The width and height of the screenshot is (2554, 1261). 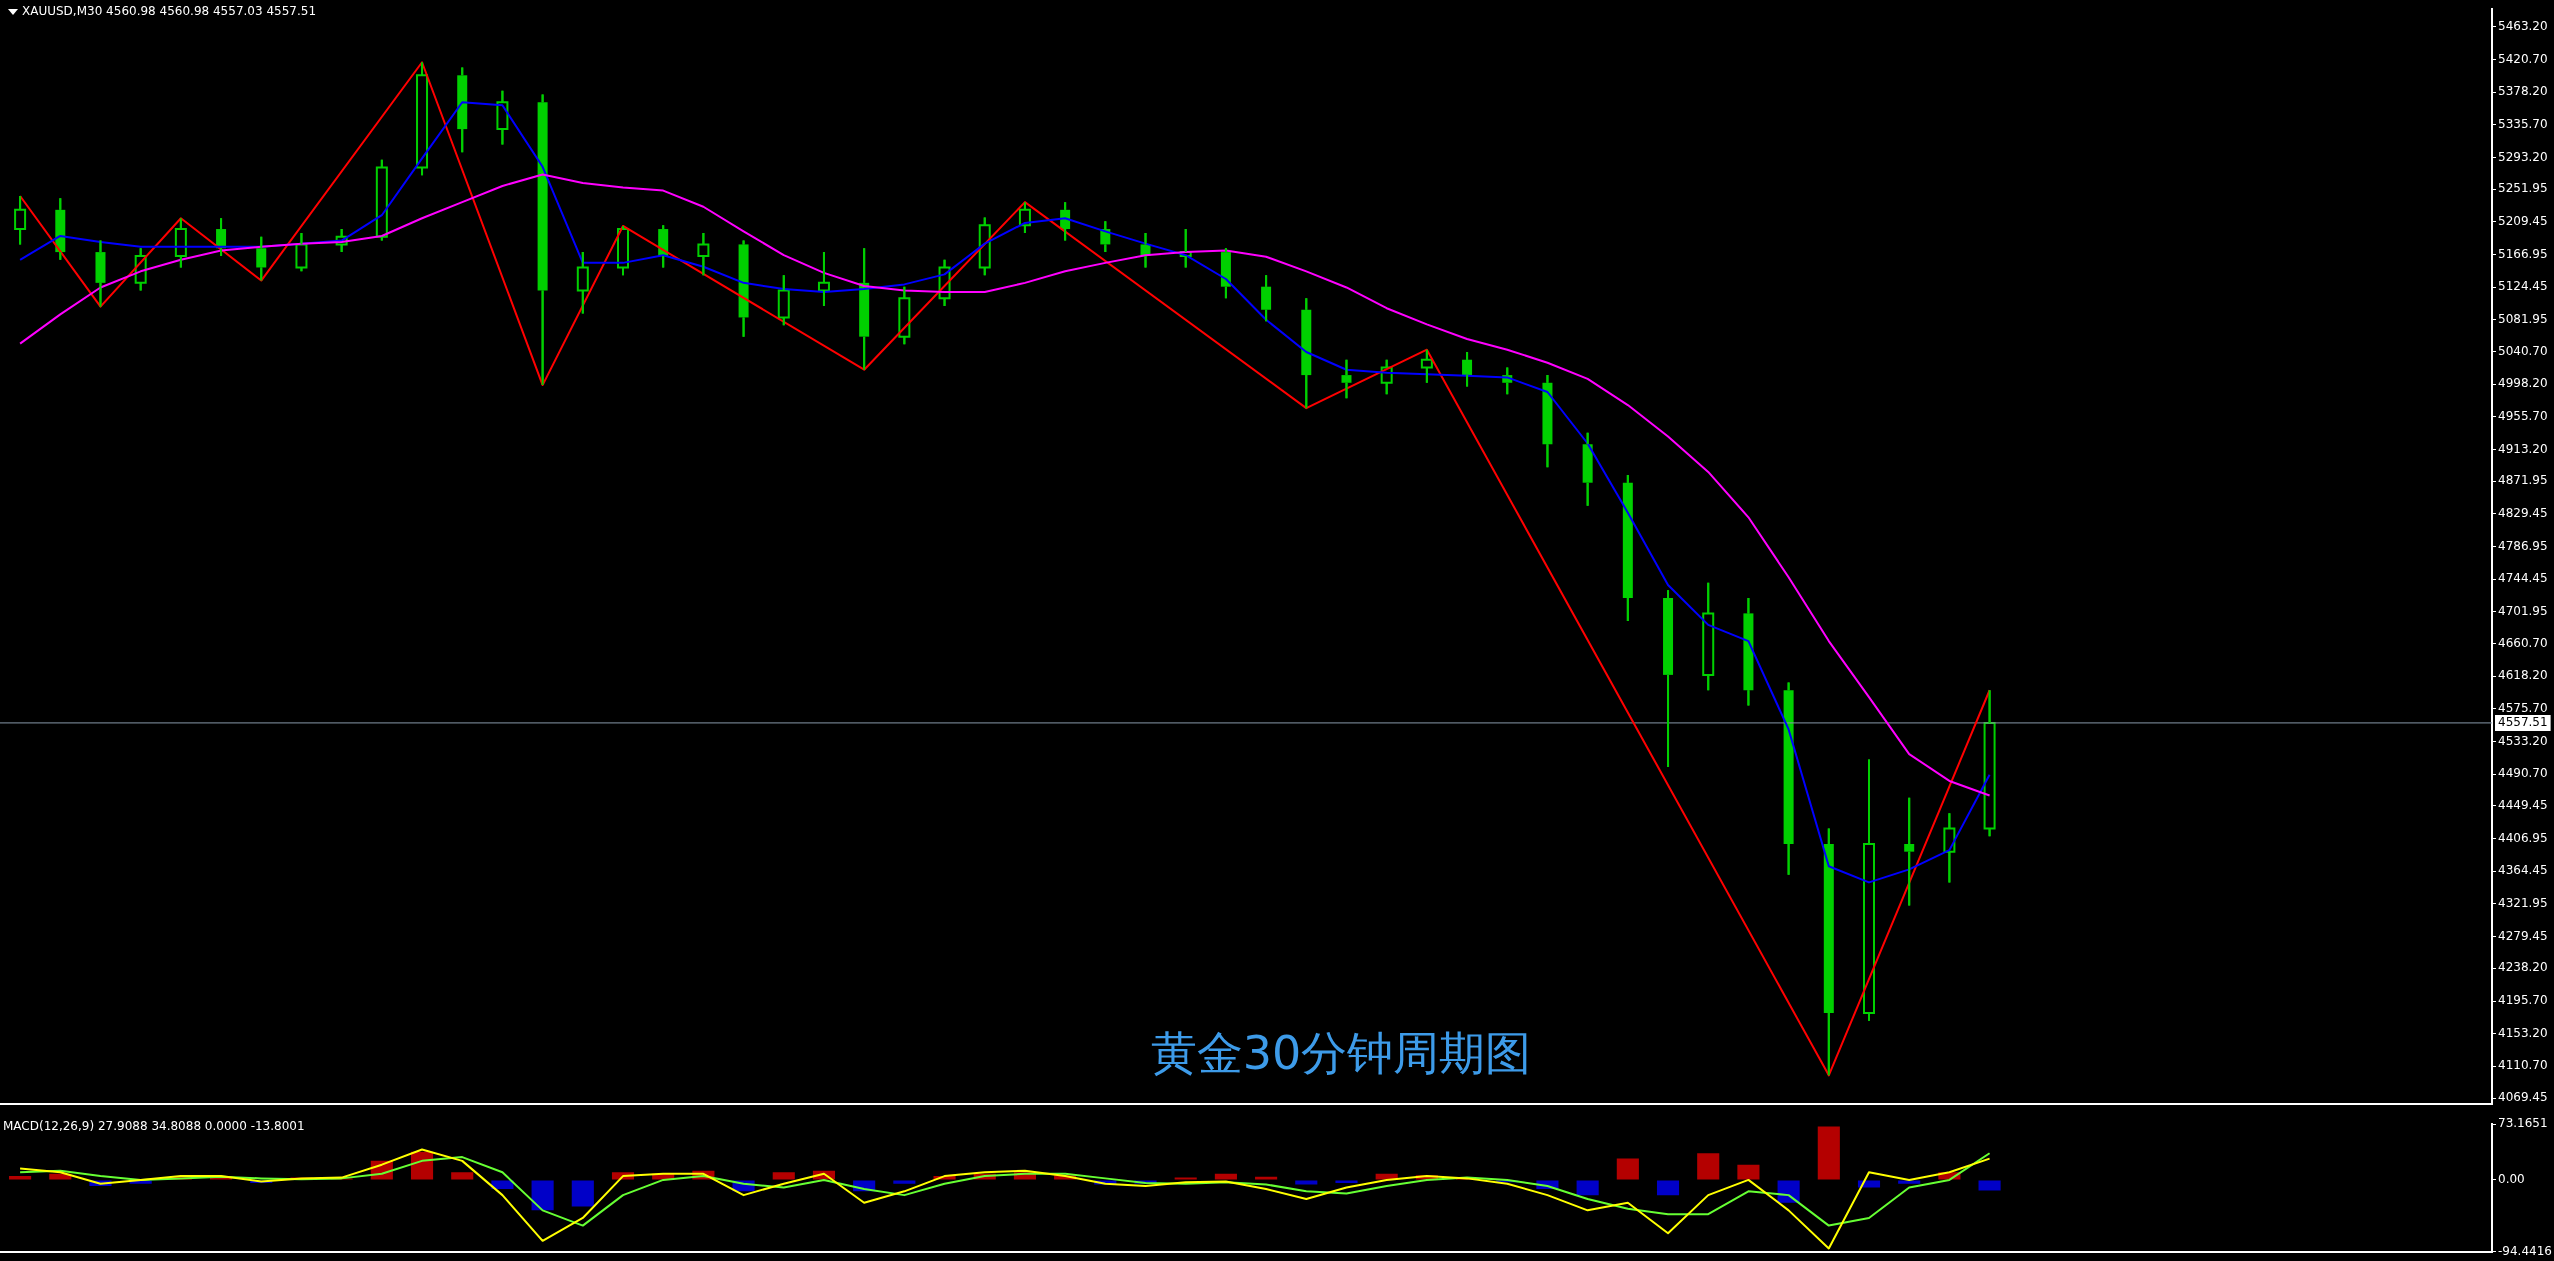 I want to click on y-tick-label: 5378.20, so click(x=2523, y=91).